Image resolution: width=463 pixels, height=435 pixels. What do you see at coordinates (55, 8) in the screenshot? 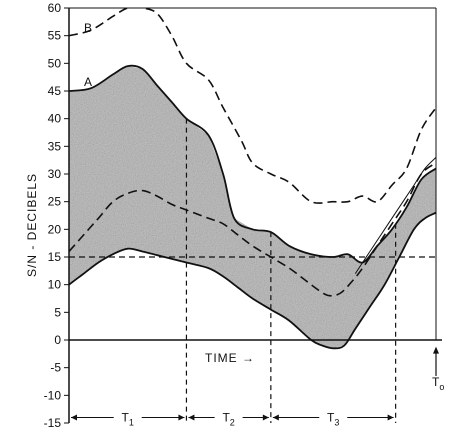
I see `y-tick-label: 60` at bounding box center [55, 8].